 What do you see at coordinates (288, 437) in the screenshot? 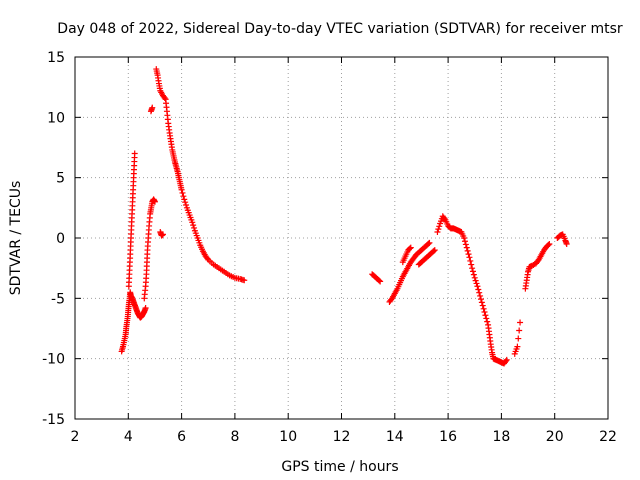
I see `x-tick-label: 10` at bounding box center [288, 437].